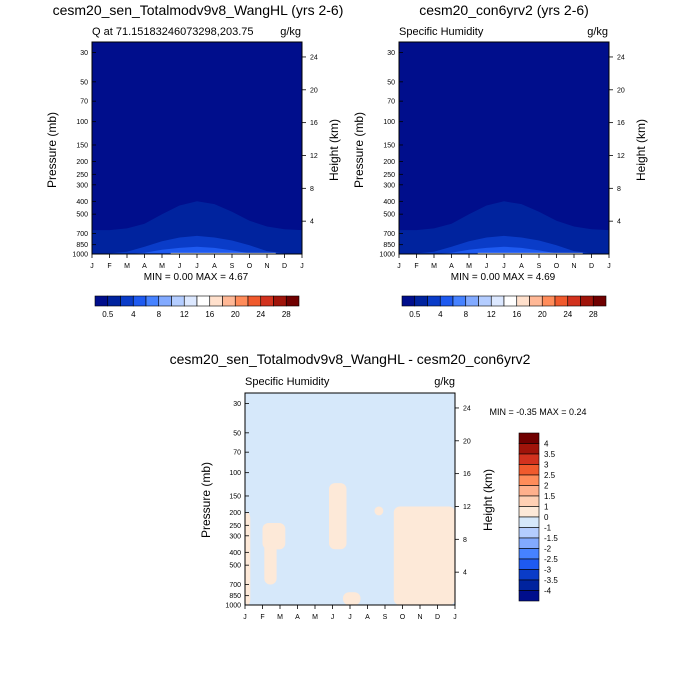 The height and width of the screenshot is (700, 700). I want to click on colorbar-label: 0.5, so click(108, 314).